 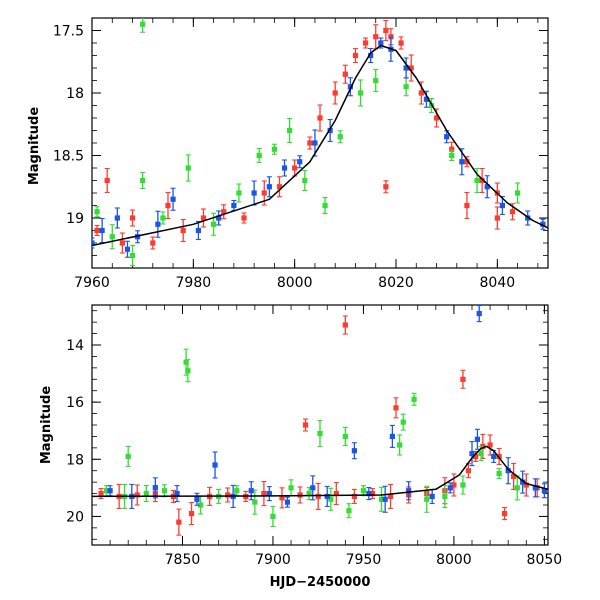 What do you see at coordinates (194, 283) in the screenshot?
I see `x-tick-label: 7980` at bounding box center [194, 283].